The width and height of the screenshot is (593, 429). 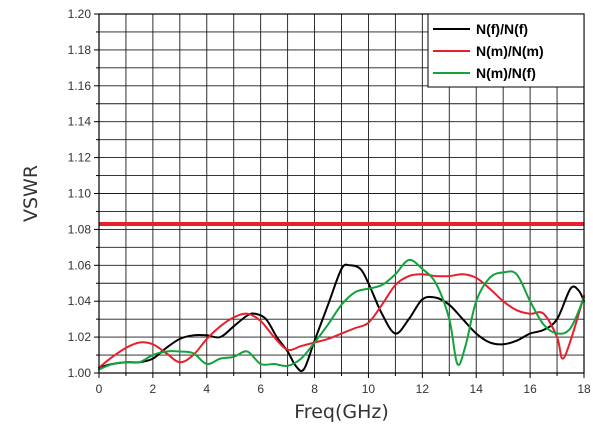 What do you see at coordinates (423, 389) in the screenshot?
I see `x-tick-label: 12` at bounding box center [423, 389].